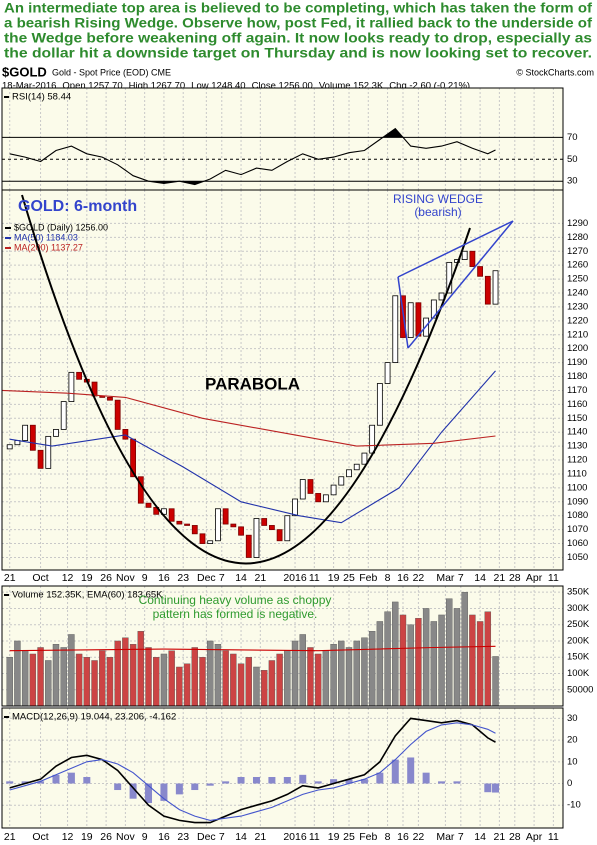 The width and height of the screenshot is (597, 845). What do you see at coordinates (61, 227) in the screenshot?
I see `legend-label: $GOLD (Daily) 1256.00` at bounding box center [61, 227].